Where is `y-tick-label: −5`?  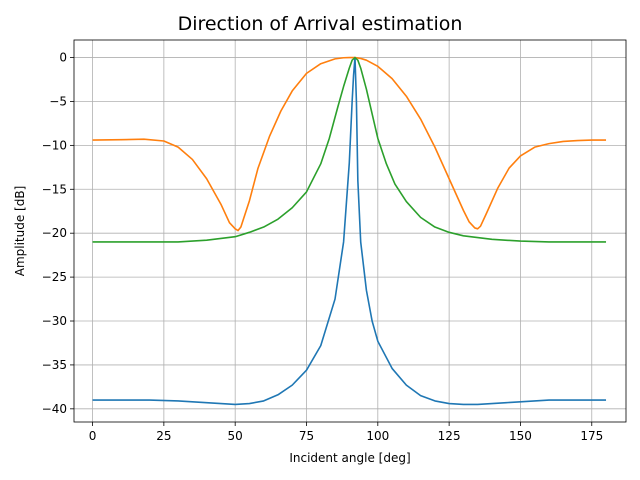
y-tick-label: −5 is located at coordinates (58, 101).